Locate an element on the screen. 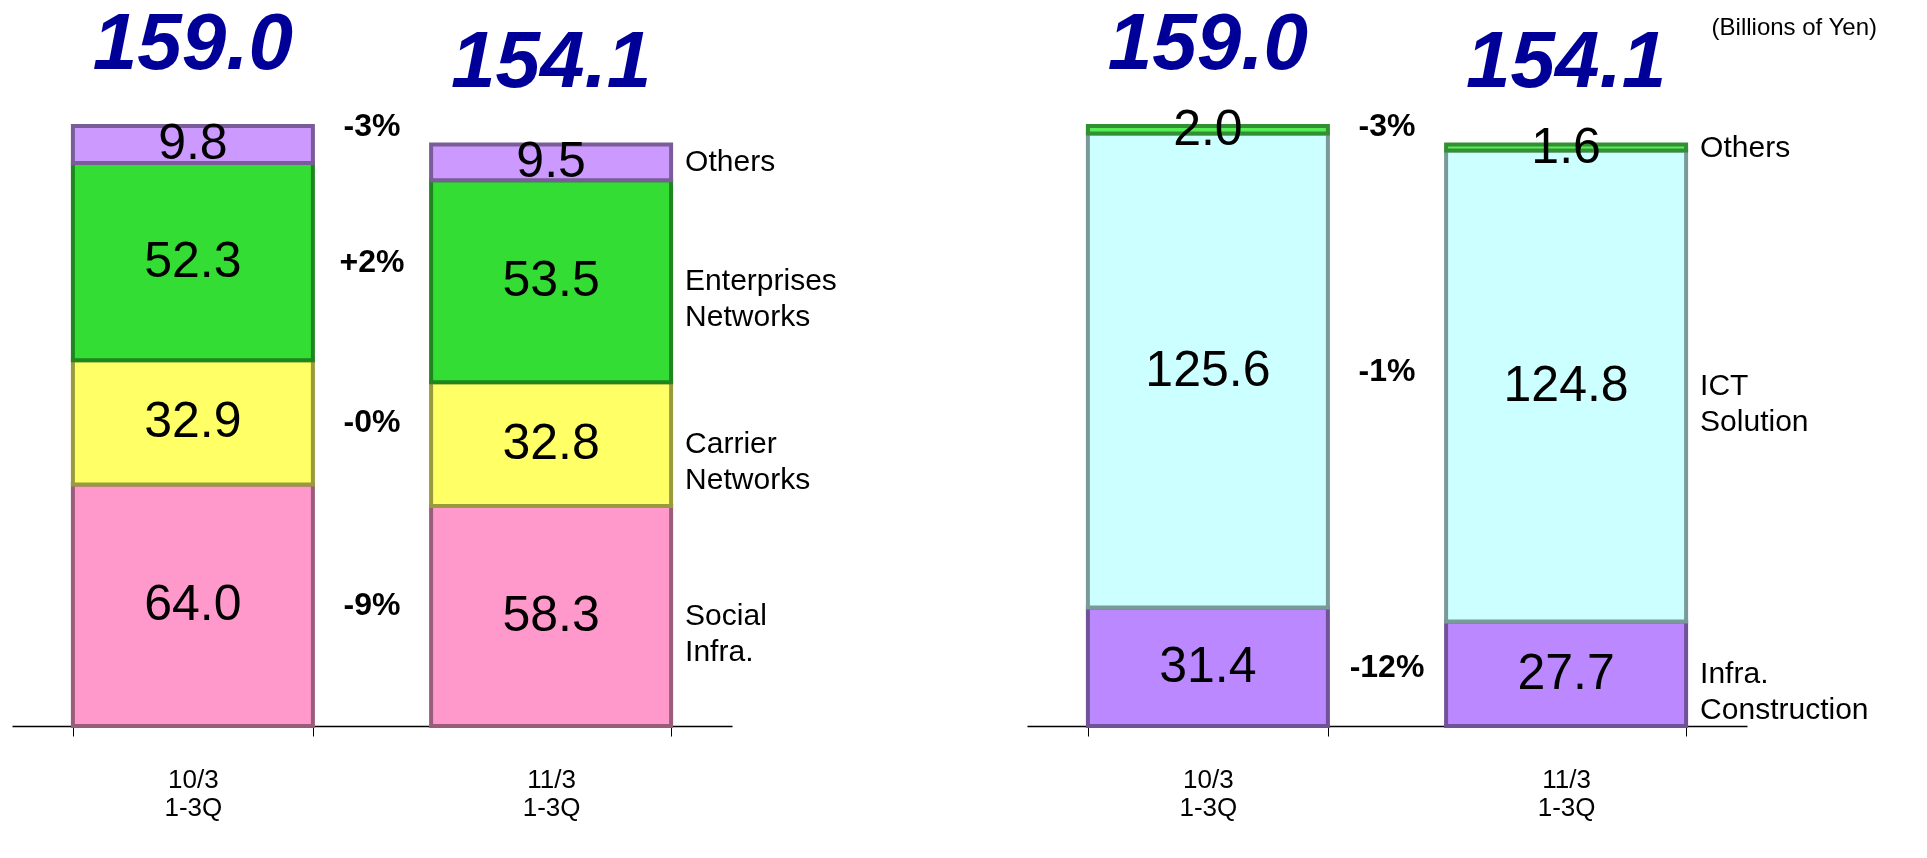  data-label: 31.4 is located at coordinates (1208, 664).